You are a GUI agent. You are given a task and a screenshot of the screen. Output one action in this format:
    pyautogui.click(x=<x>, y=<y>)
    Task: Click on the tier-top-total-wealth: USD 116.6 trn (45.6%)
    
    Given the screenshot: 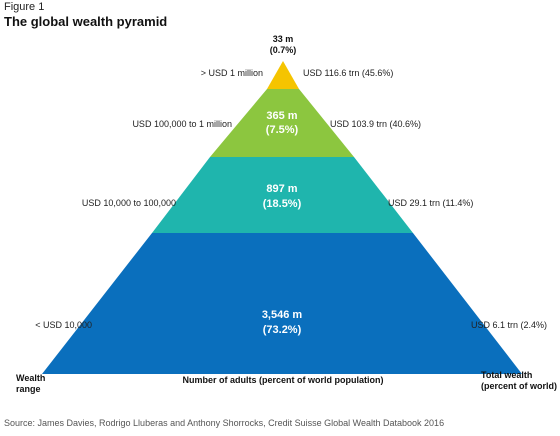 What is the action you would take?
    pyautogui.click(x=348, y=73)
    